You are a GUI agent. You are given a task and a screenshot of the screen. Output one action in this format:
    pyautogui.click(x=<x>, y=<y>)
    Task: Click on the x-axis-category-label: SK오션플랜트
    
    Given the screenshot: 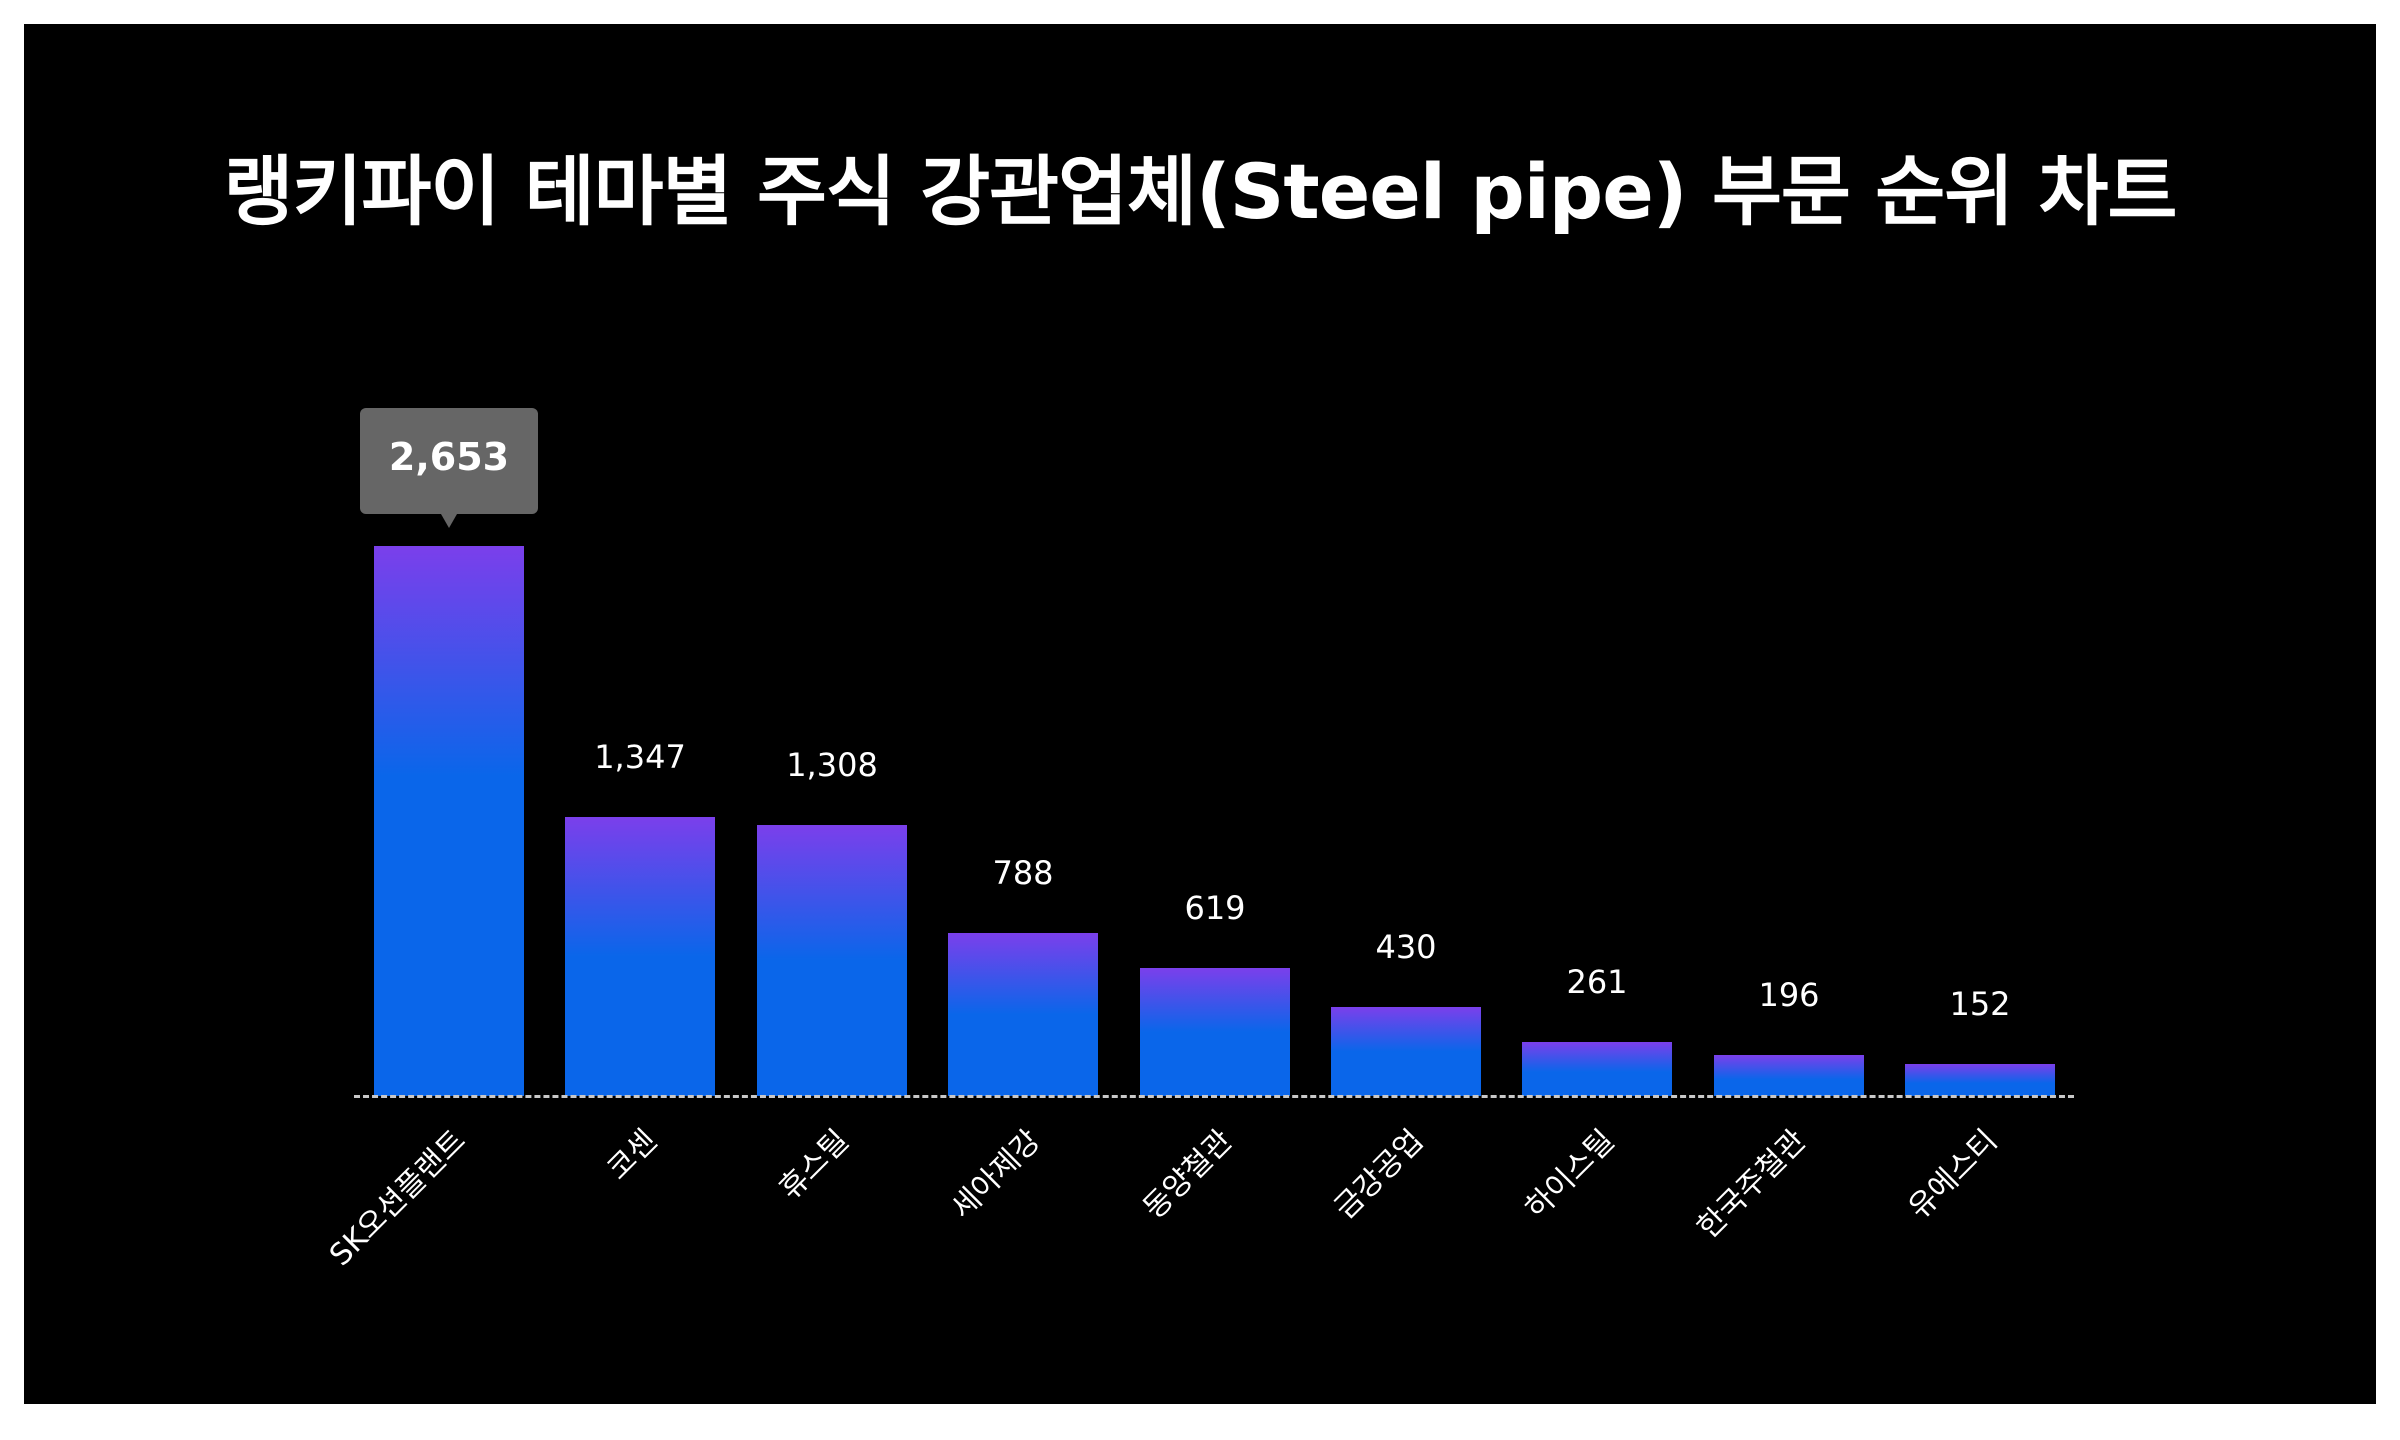 What is the action you would take?
    pyautogui.click(x=398, y=1198)
    